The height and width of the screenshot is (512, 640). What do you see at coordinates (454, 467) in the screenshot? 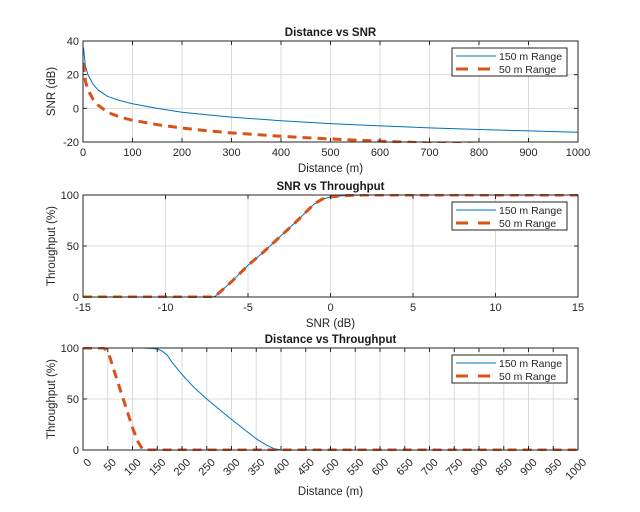
I see `x-tick-label: 750` at bounding box center [454, 467].